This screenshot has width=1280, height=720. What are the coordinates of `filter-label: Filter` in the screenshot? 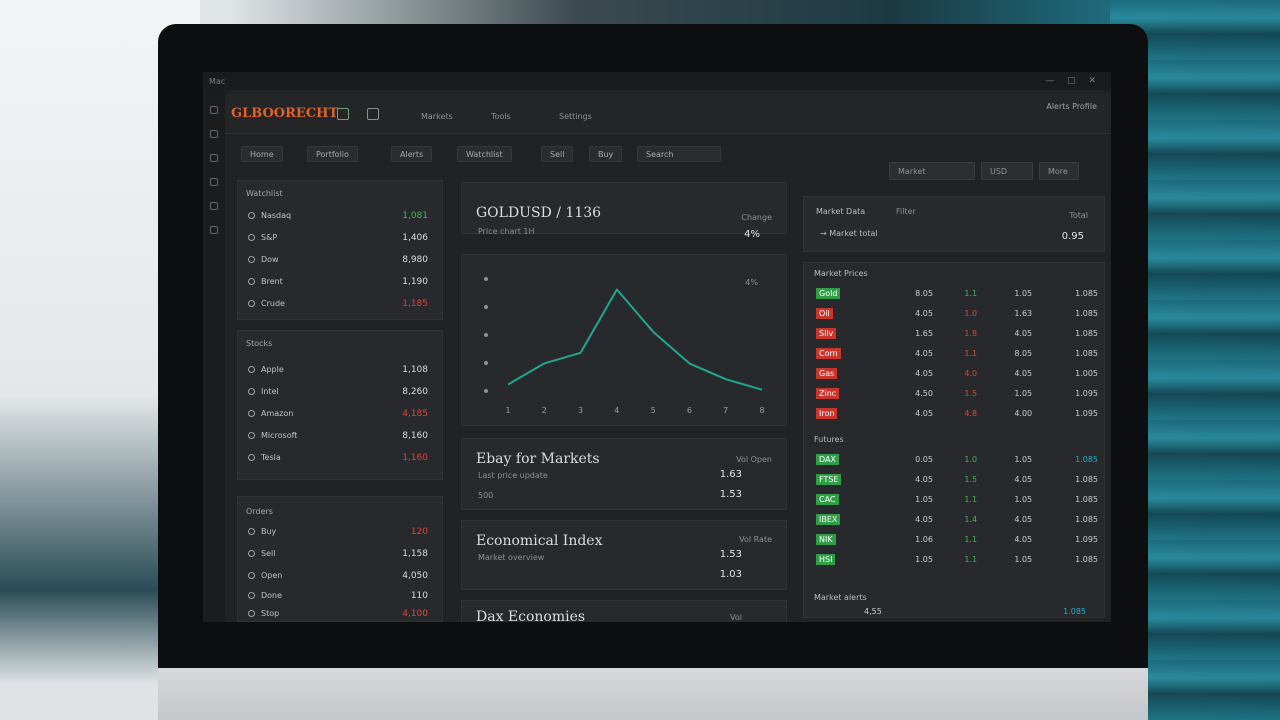 It's located at (906, 211).